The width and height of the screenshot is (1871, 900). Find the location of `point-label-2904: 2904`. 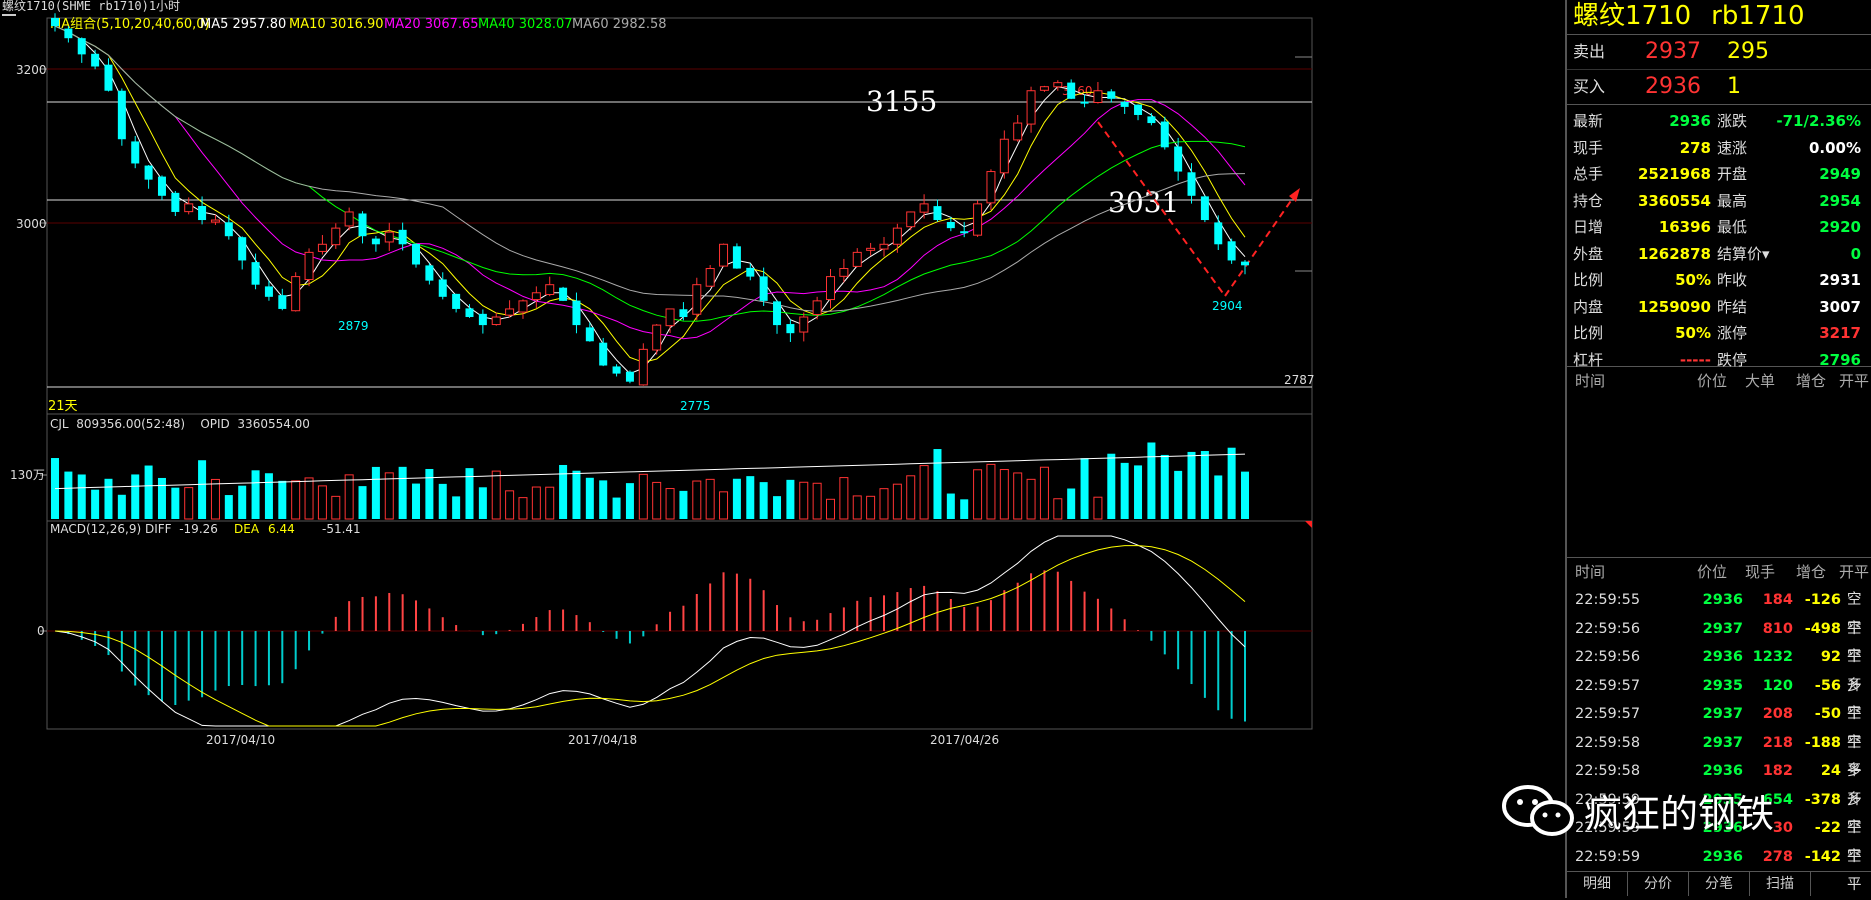

point-label-2904: 2904 is located at coordinates (1227, 306).